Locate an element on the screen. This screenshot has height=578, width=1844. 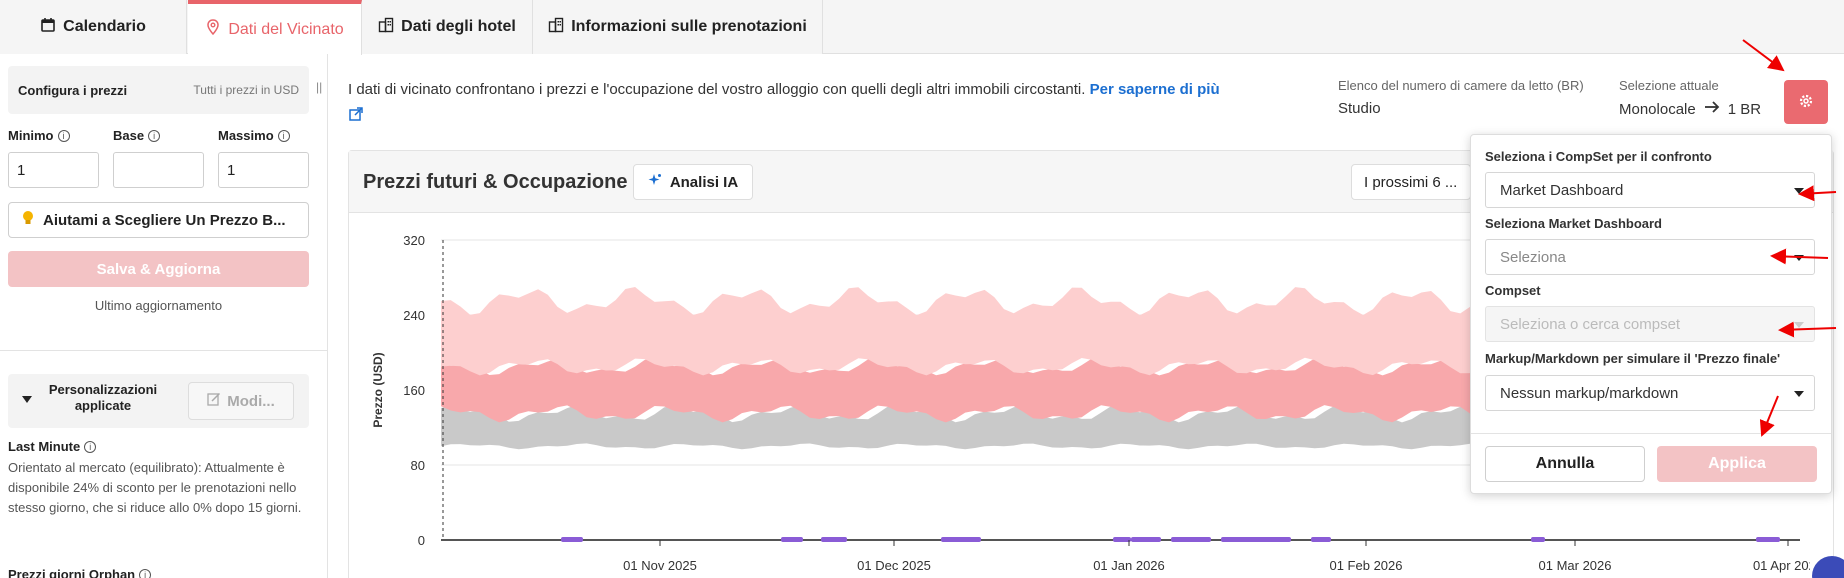
min-label-wrap: Minimo i is located at coordinates (39, 135).